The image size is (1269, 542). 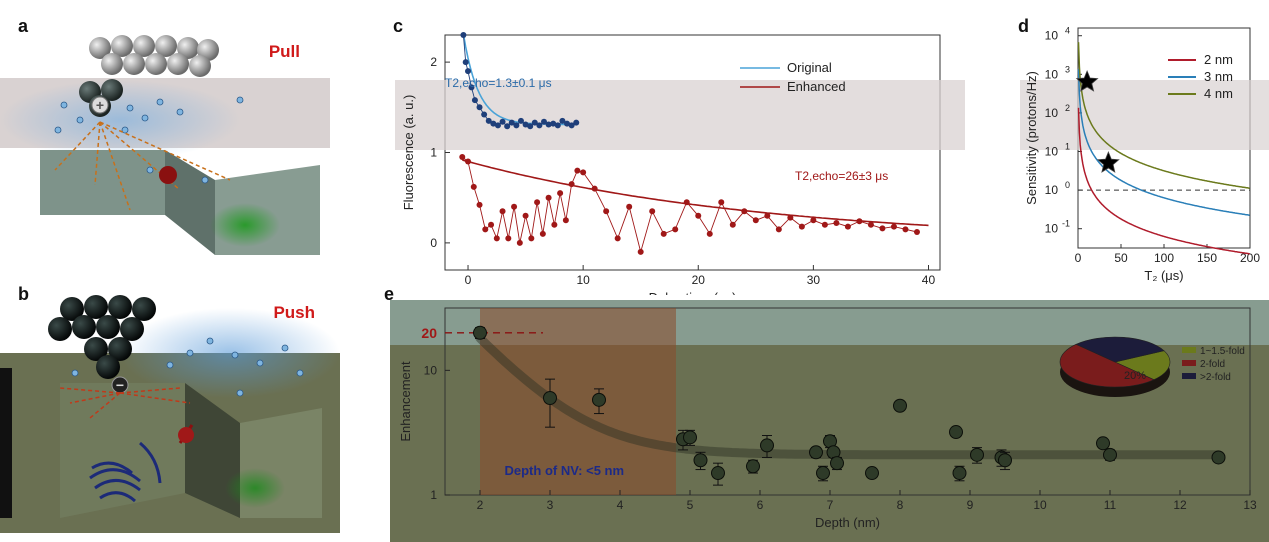 What do you see at coordinates (1222, 351) in the screenshot?
I see `pie-legend-label: 1~1.5-fold` at bounding box center [1222, 351].